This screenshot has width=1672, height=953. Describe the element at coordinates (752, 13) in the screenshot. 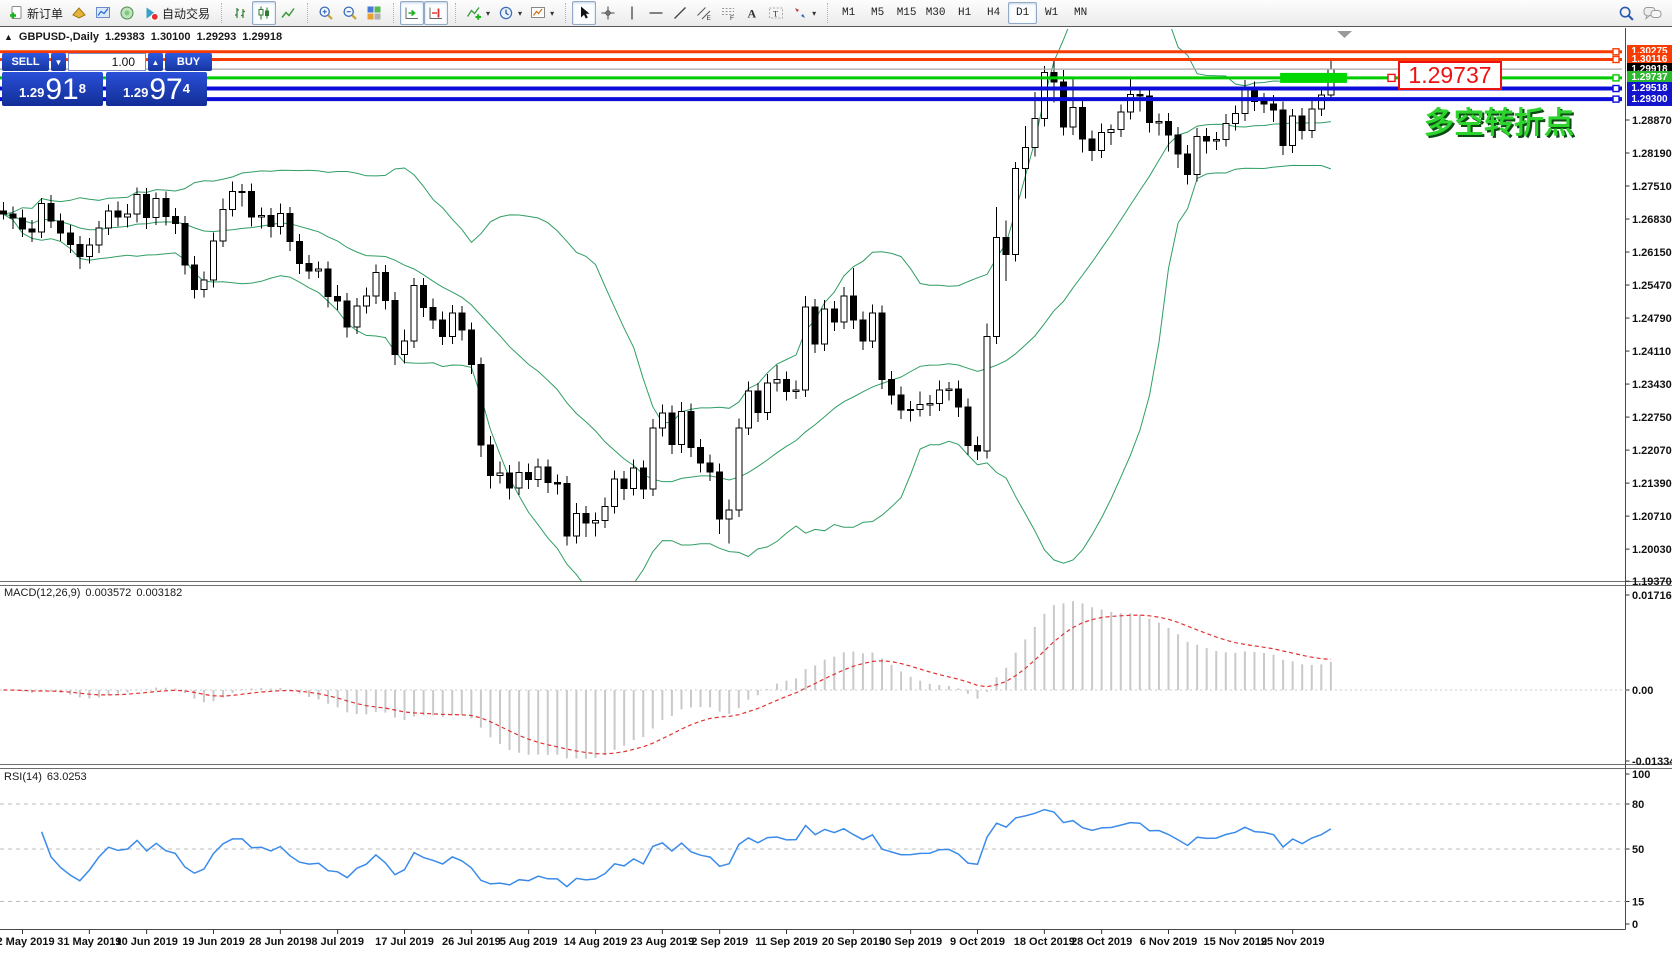

I see `text-button: A` at that location.